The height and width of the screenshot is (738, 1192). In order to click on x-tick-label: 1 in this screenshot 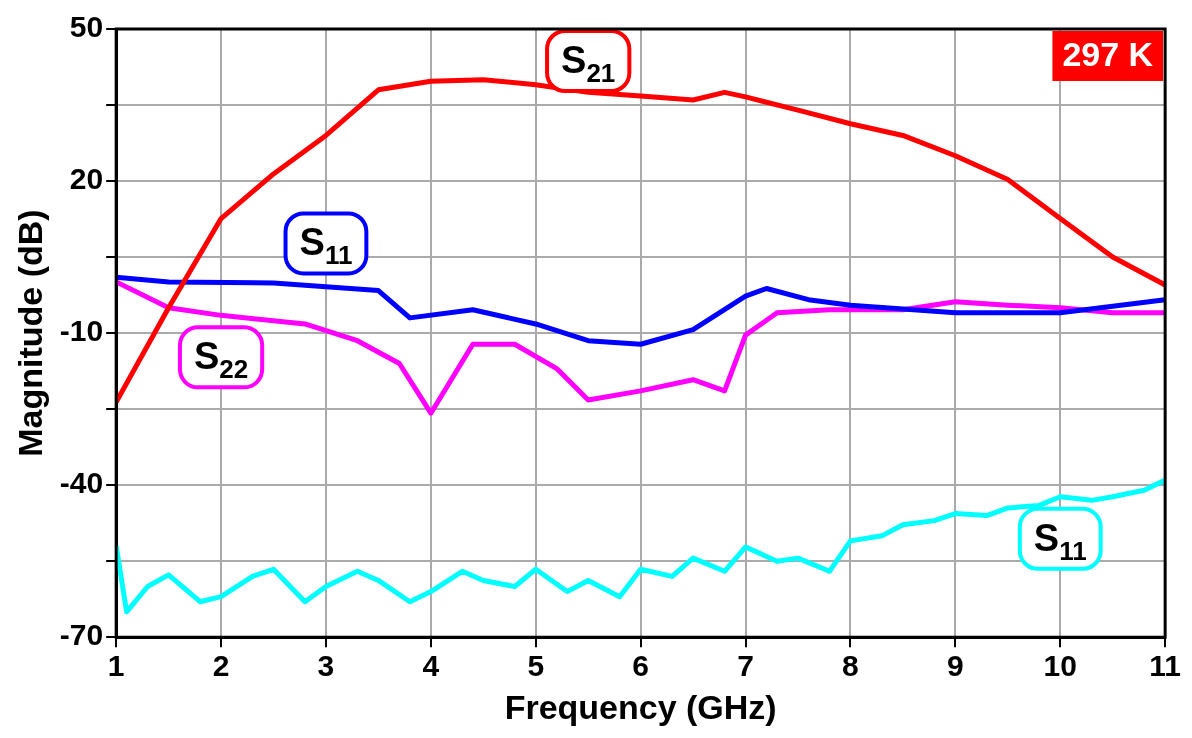, I will do `click(116, 666)`.